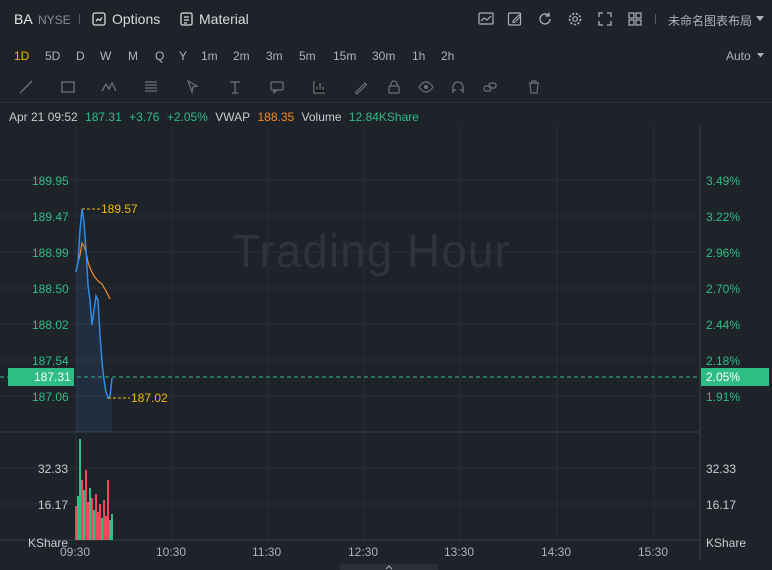 This screenshot has width=772, height=570. Describe the element at coordinates (224, 19) in the screenshot. I see `material-label: Material` at that location.